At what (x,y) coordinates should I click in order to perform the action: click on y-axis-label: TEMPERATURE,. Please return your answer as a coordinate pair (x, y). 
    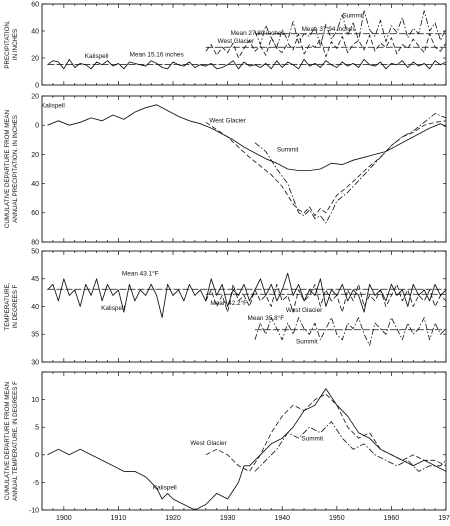
    Looking at the image, I should click on (7, 306).